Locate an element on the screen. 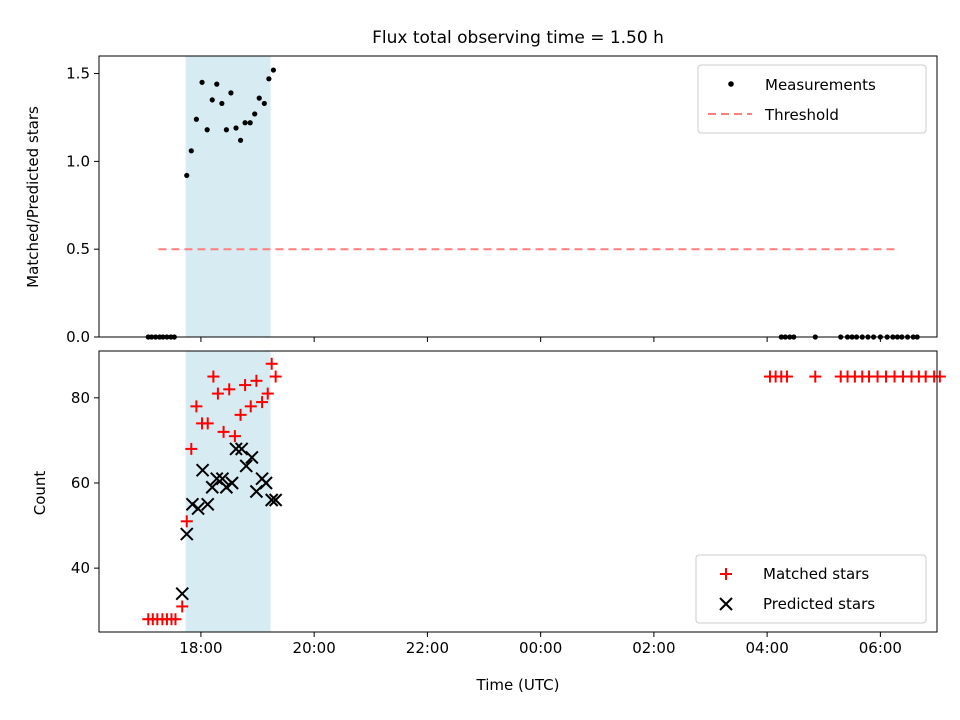 Image resolution: width=960 pixels, height=720 pixels. legend-matched-marker is located at coordinates (726, 574).